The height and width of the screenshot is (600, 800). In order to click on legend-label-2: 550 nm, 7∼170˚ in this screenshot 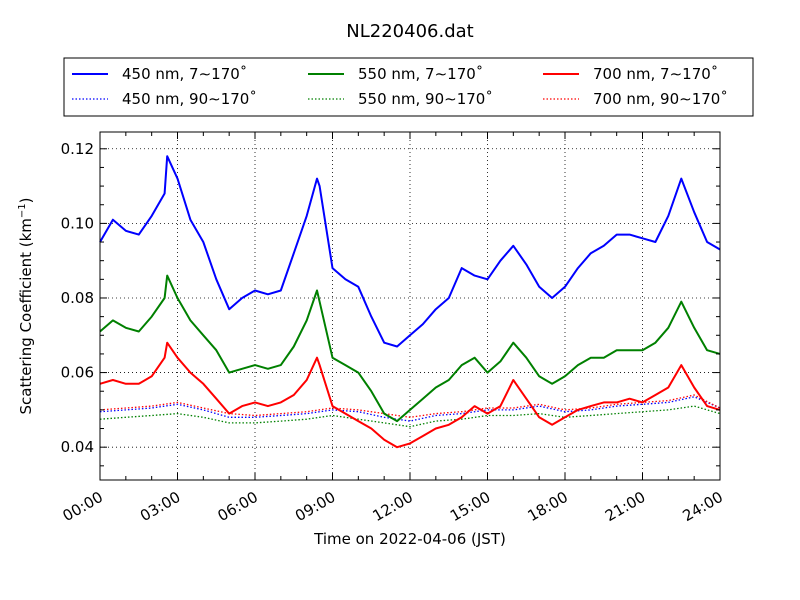, I will do `click(420, 74)`.